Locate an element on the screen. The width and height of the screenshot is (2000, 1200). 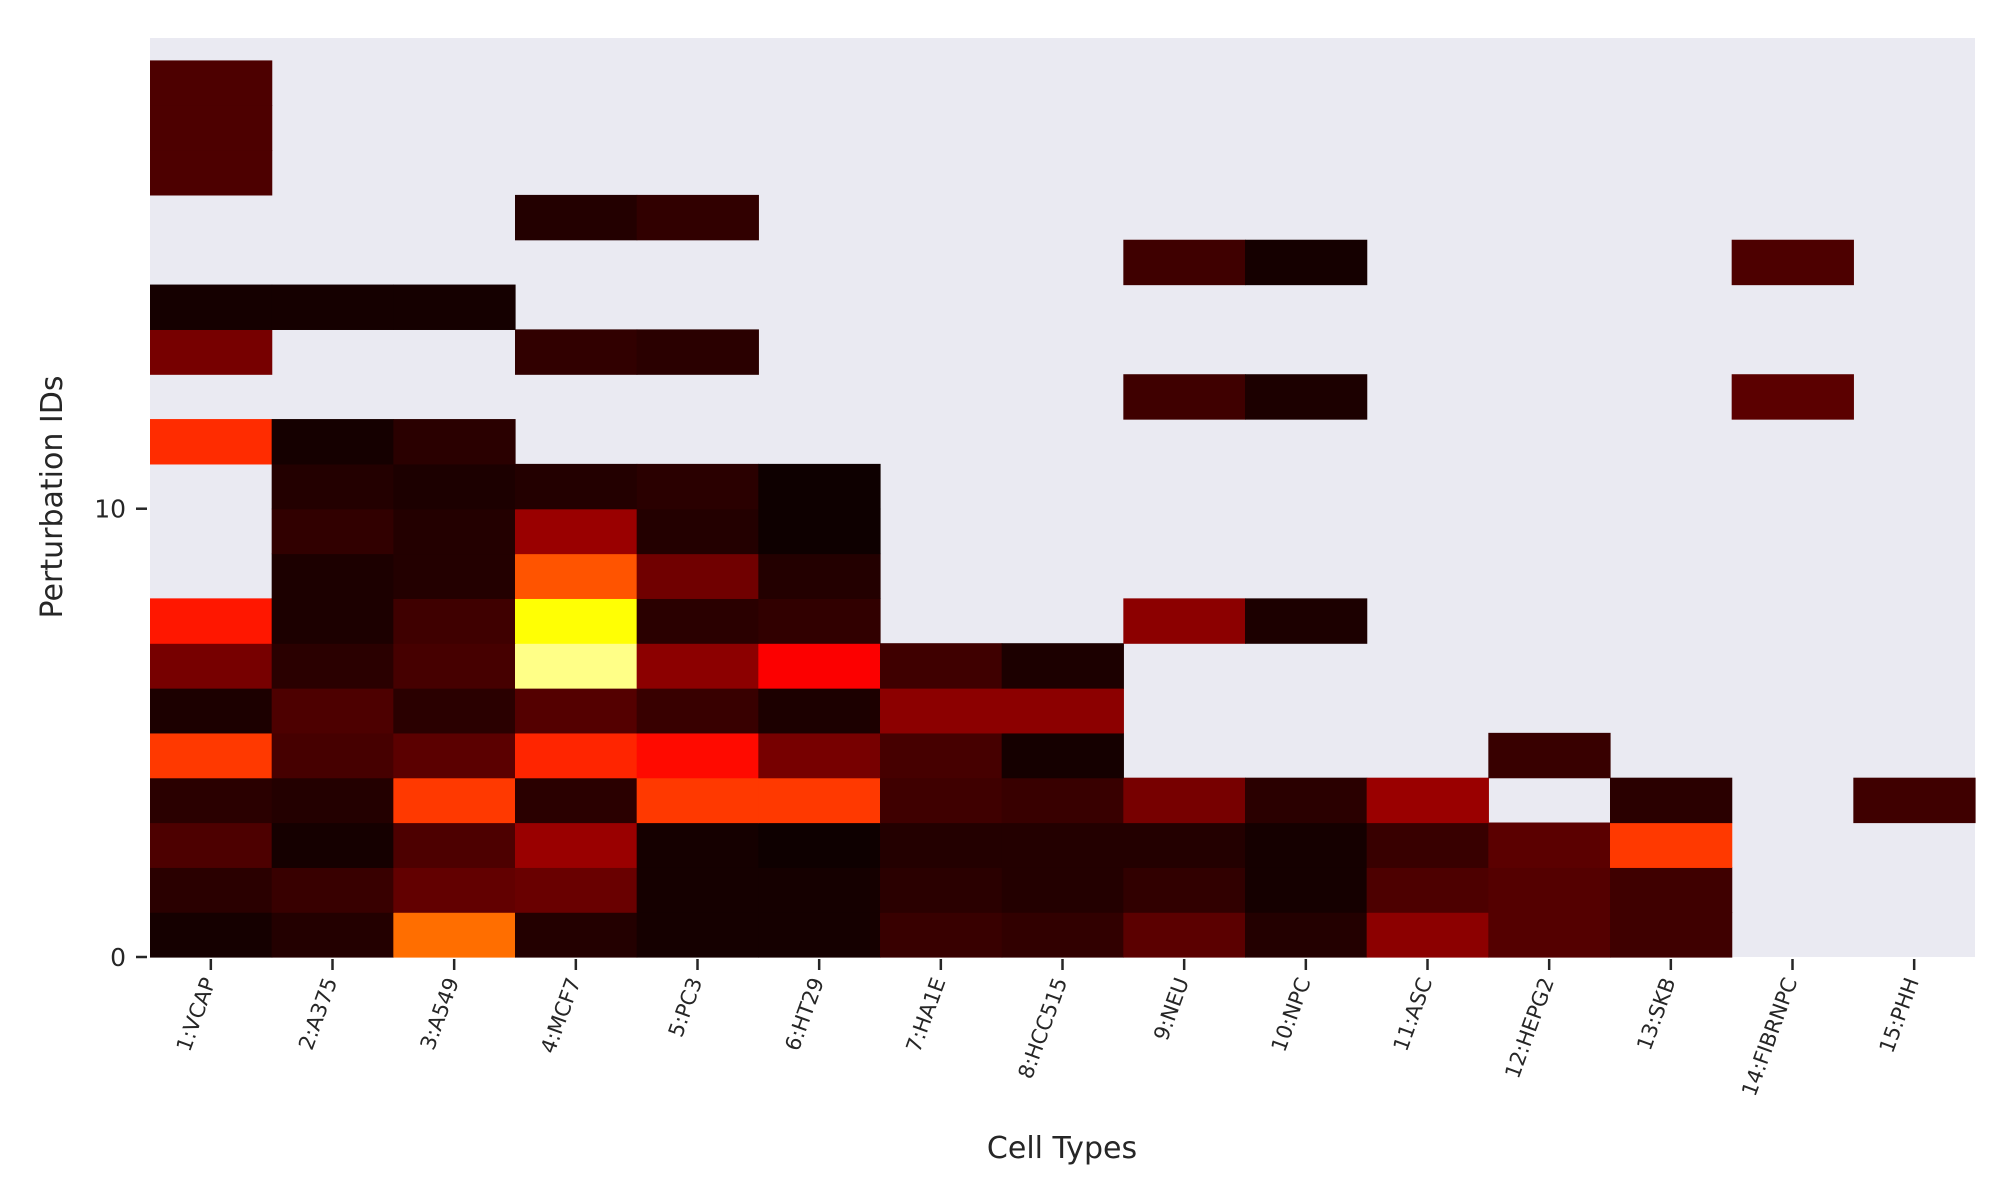
x-tick-label: 12:HEPG2 is located at coordinates (1529, 1028).